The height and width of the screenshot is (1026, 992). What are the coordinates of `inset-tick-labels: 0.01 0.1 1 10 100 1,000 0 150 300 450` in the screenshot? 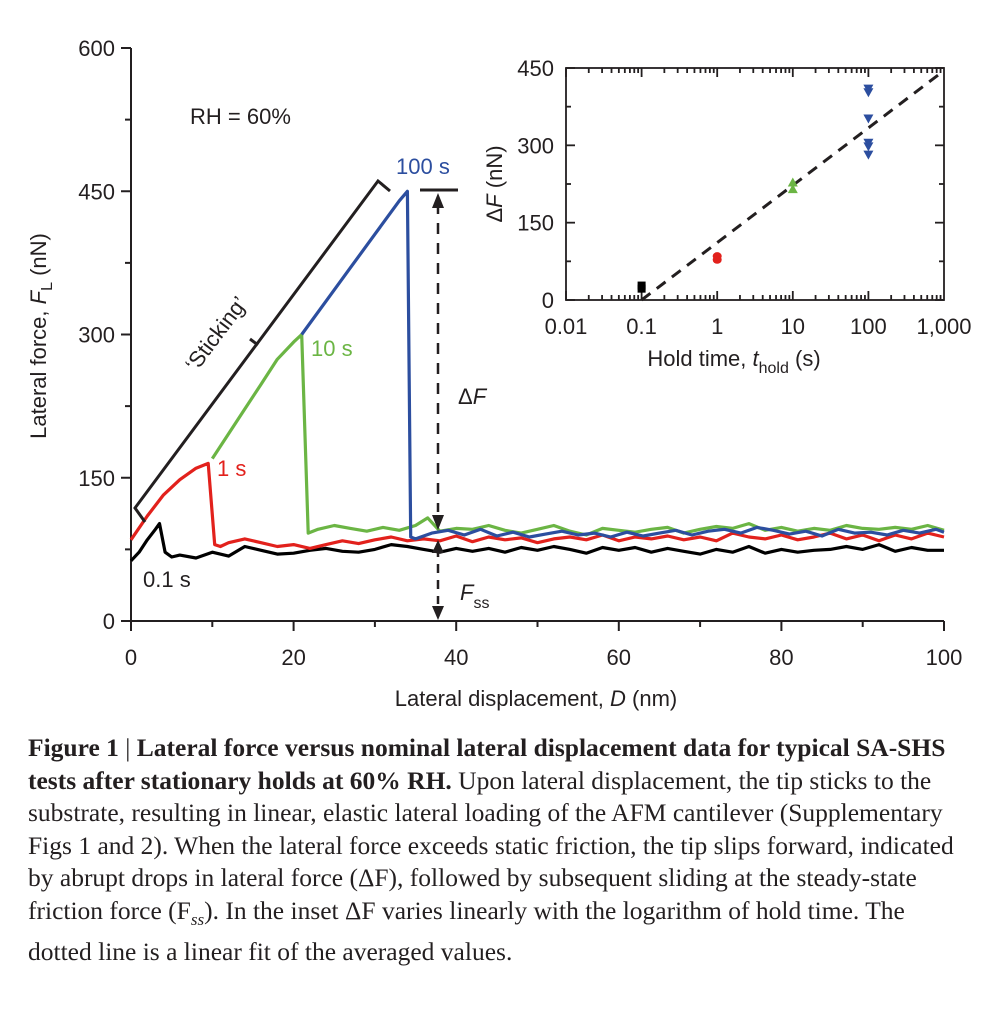 It's located at (744, 197).